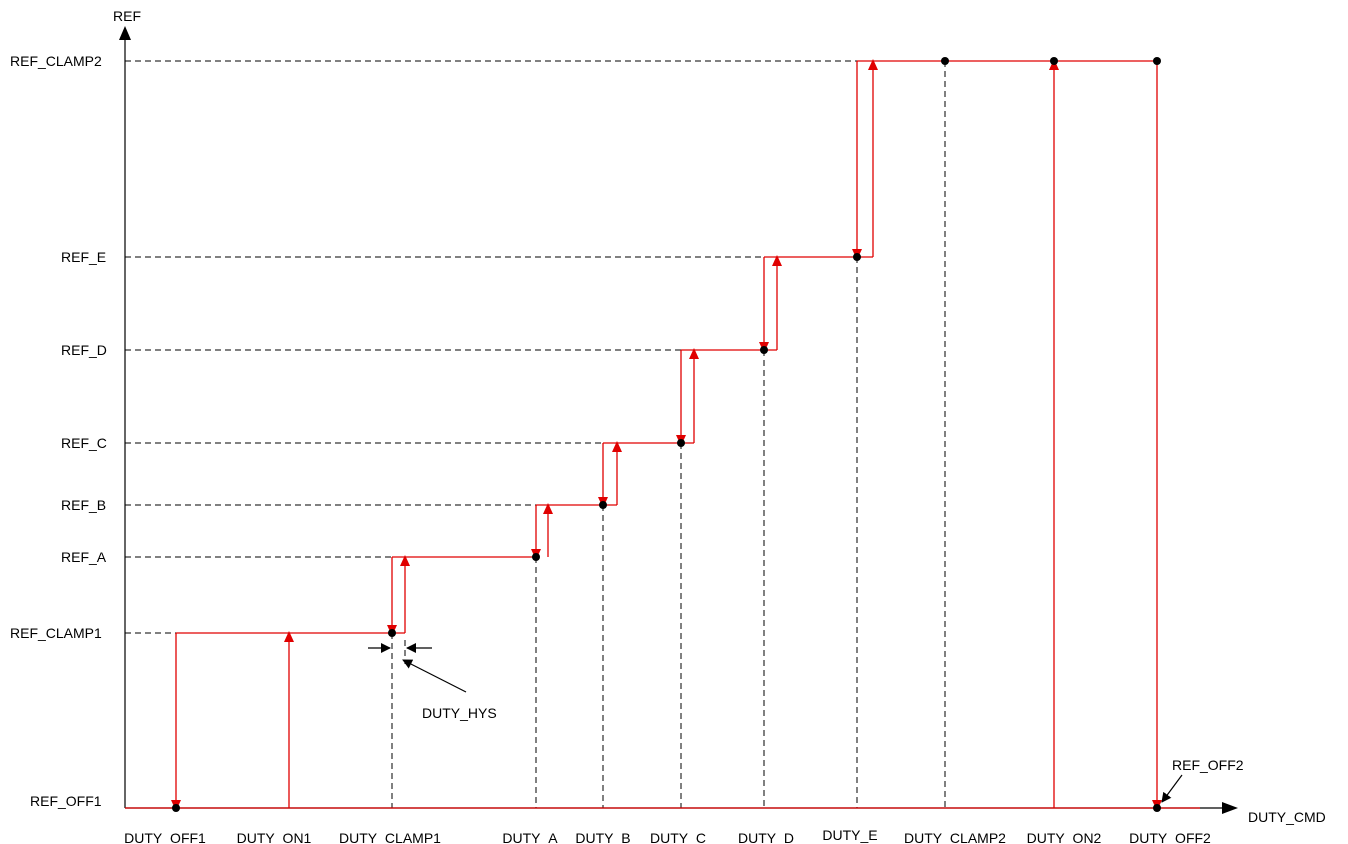 The width and height of the screenshot is (1348, 844). I want to click on label-duty-on1: DUTY_ON1, so click(274, 837).